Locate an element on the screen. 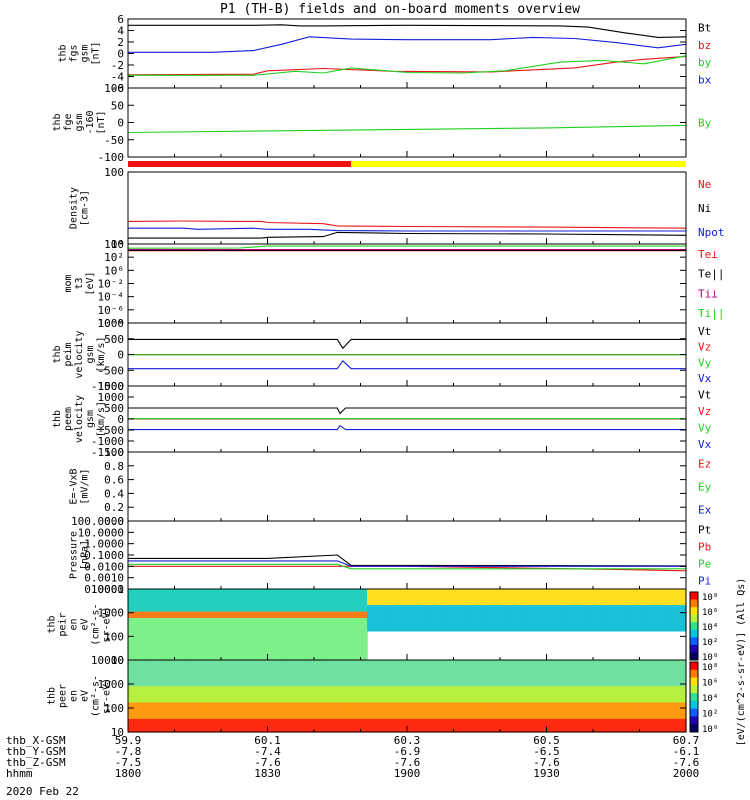 This screenshot has width=750, height=800. x-row-value: -7.4 is located at coordinates (267, 751).